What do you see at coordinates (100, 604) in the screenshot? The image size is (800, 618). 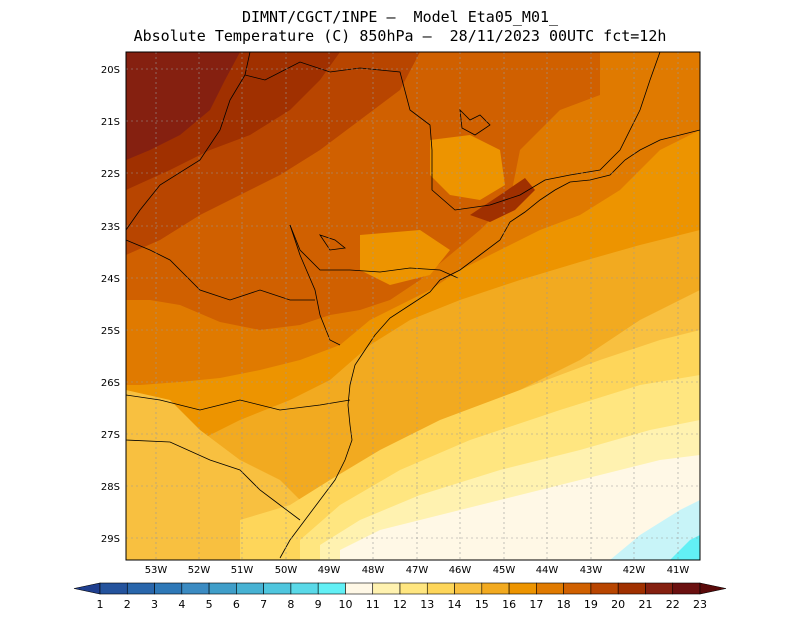 I see `colorbar-label: 1` at bounding box center [100, 604].